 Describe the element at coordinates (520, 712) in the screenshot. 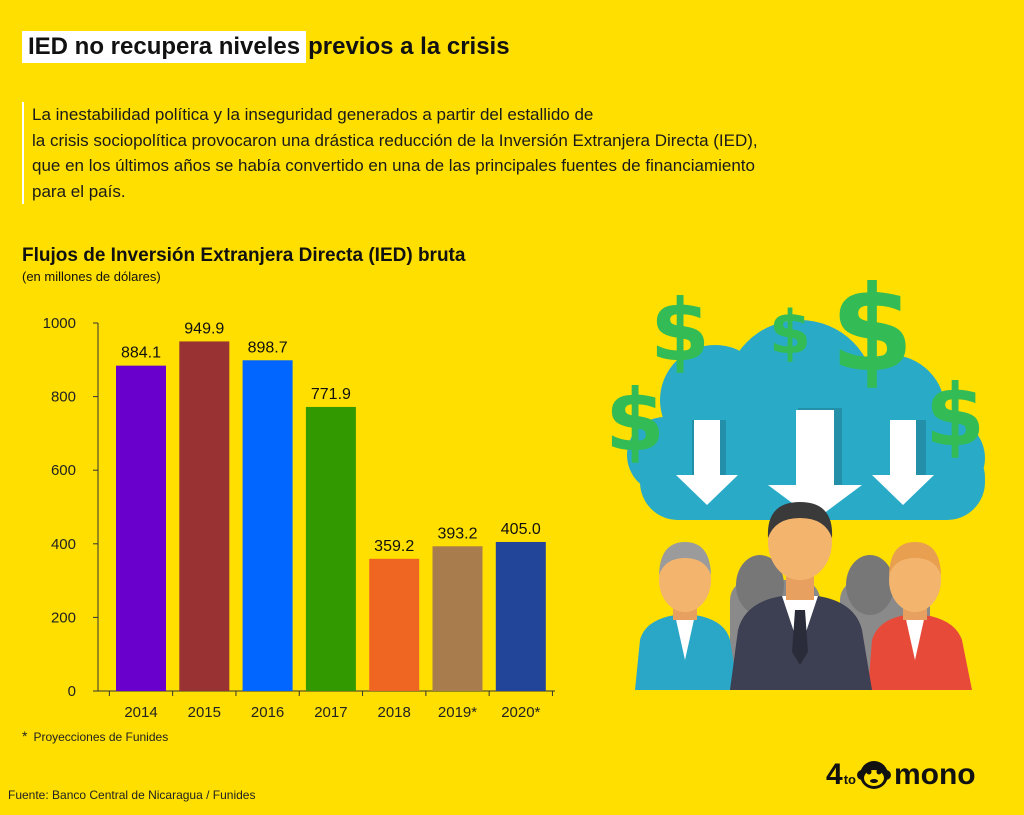

I see `x-tick-label: 2020*` at that location.